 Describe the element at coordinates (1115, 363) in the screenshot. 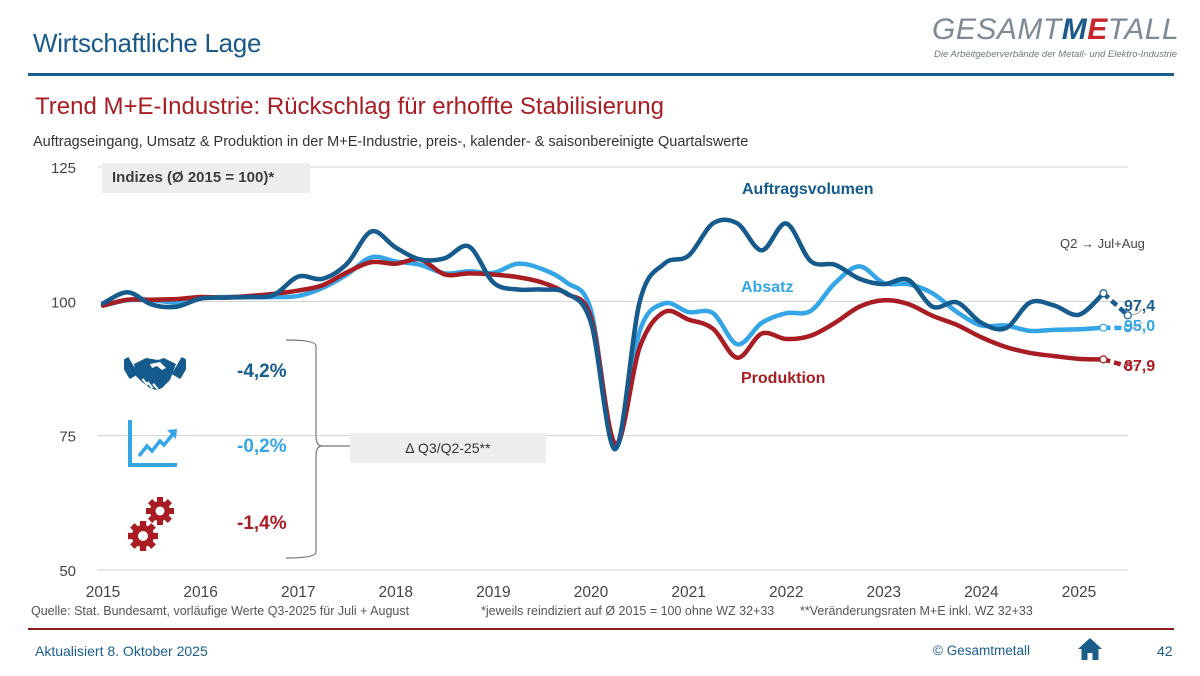

I see `series-provisional-production` at that location.